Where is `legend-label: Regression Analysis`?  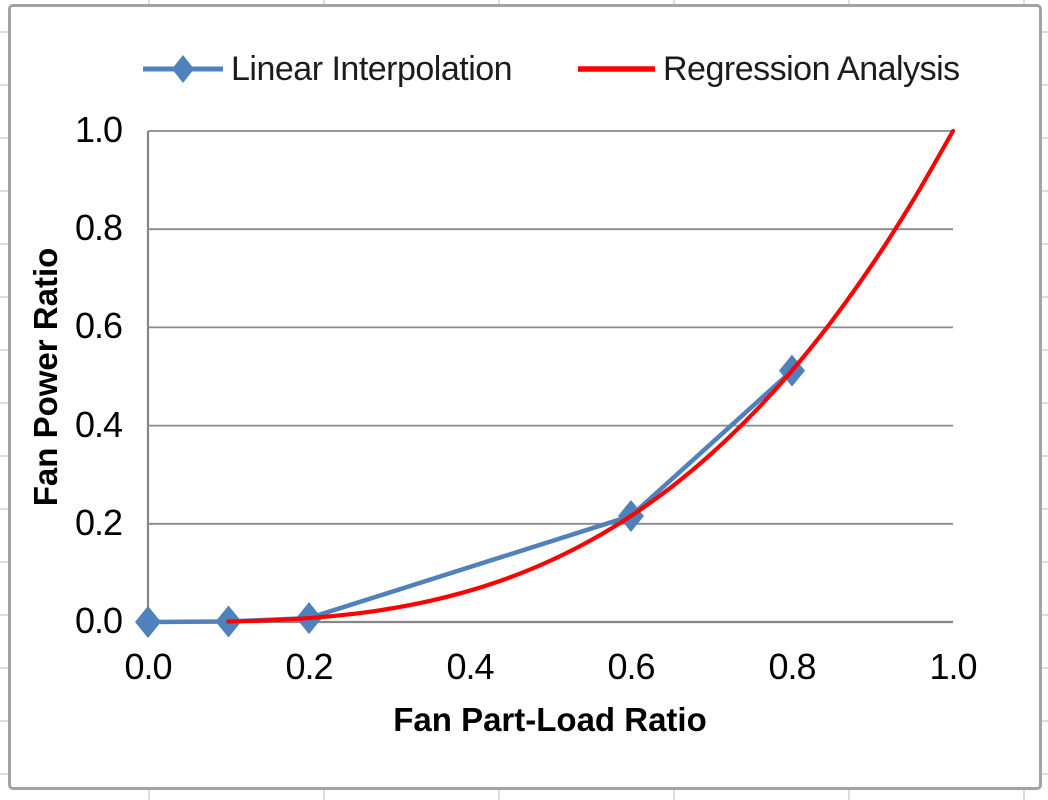 legend-label: Regression Analysis is located at coordinates (811, 68).